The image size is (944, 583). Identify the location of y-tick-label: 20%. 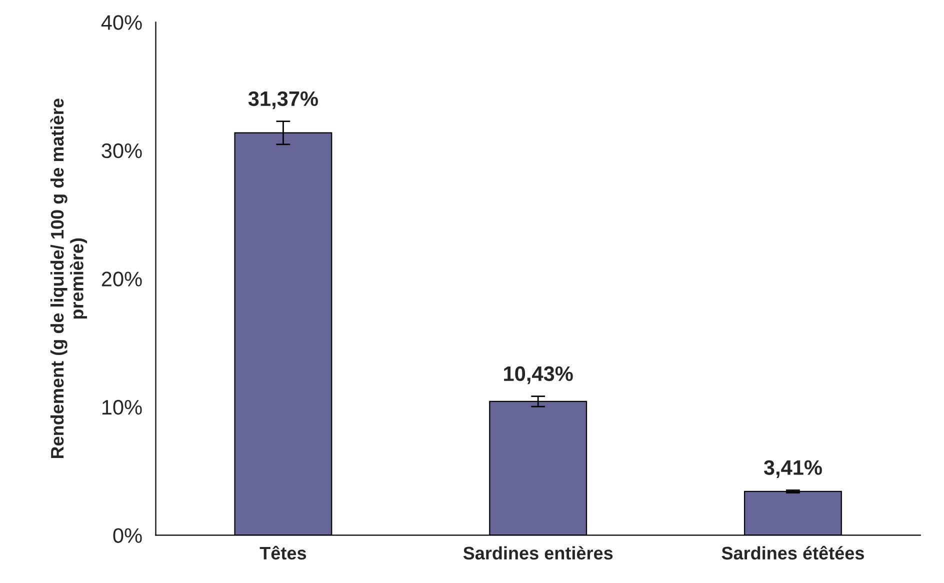
(122, 279).